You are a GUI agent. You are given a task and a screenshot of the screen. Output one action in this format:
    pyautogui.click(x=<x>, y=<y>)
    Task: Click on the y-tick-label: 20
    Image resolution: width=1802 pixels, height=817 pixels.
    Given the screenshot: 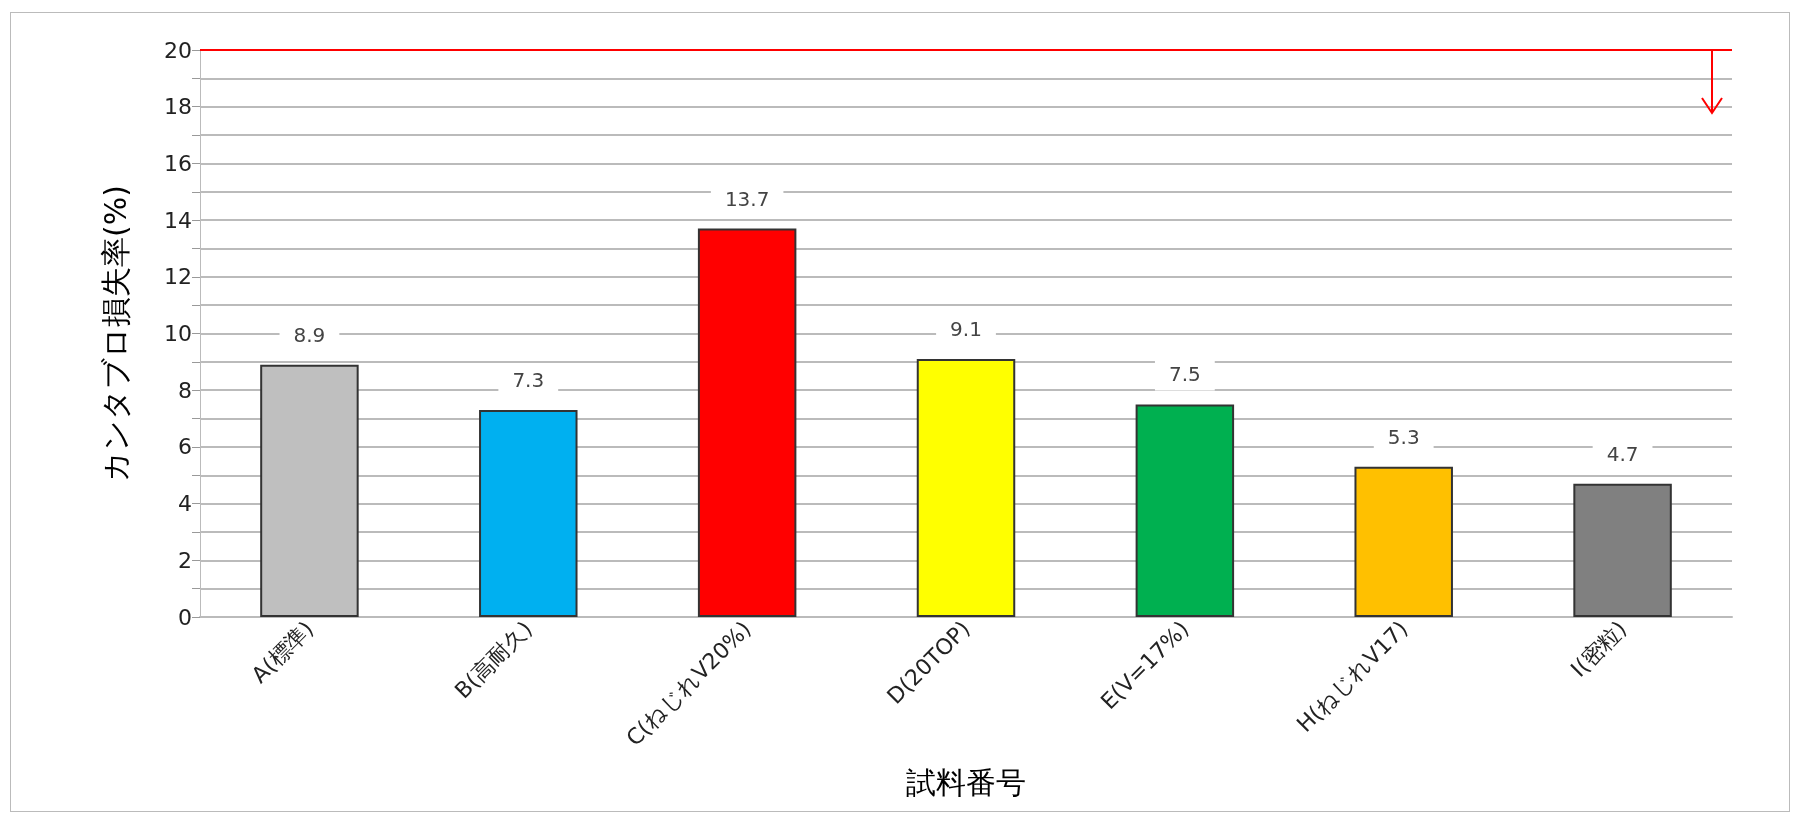 What is the action you would take?
    pyautogui.click(x=178, y=50)
    